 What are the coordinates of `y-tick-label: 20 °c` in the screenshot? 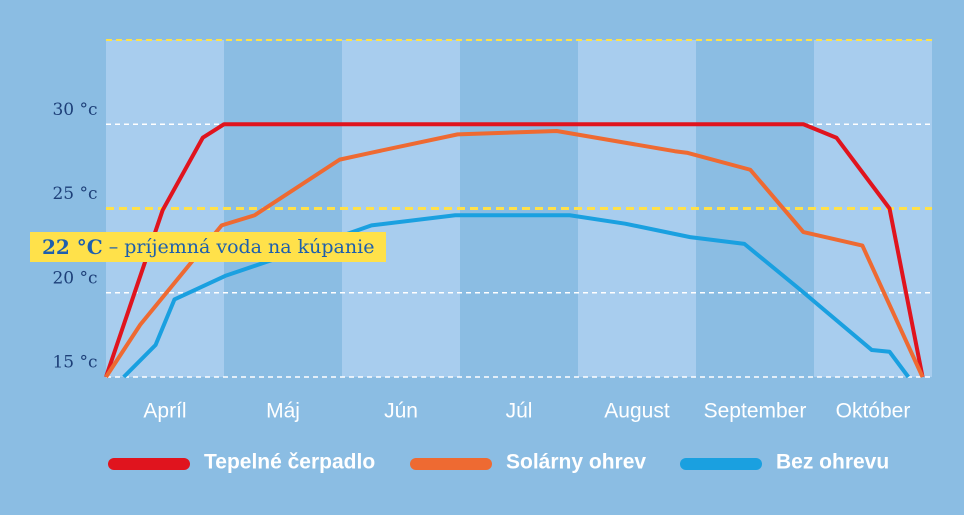 It's located at (74, 278).